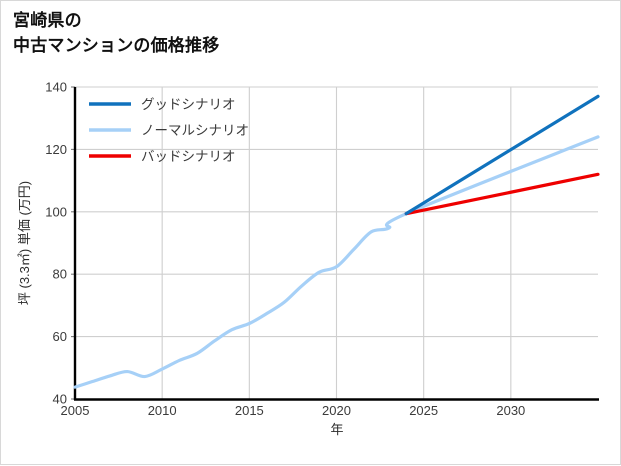  Describe the element at coordinates (188, 104) in the screenshot. I see `legend-label: グッドシナリオ` at that location.